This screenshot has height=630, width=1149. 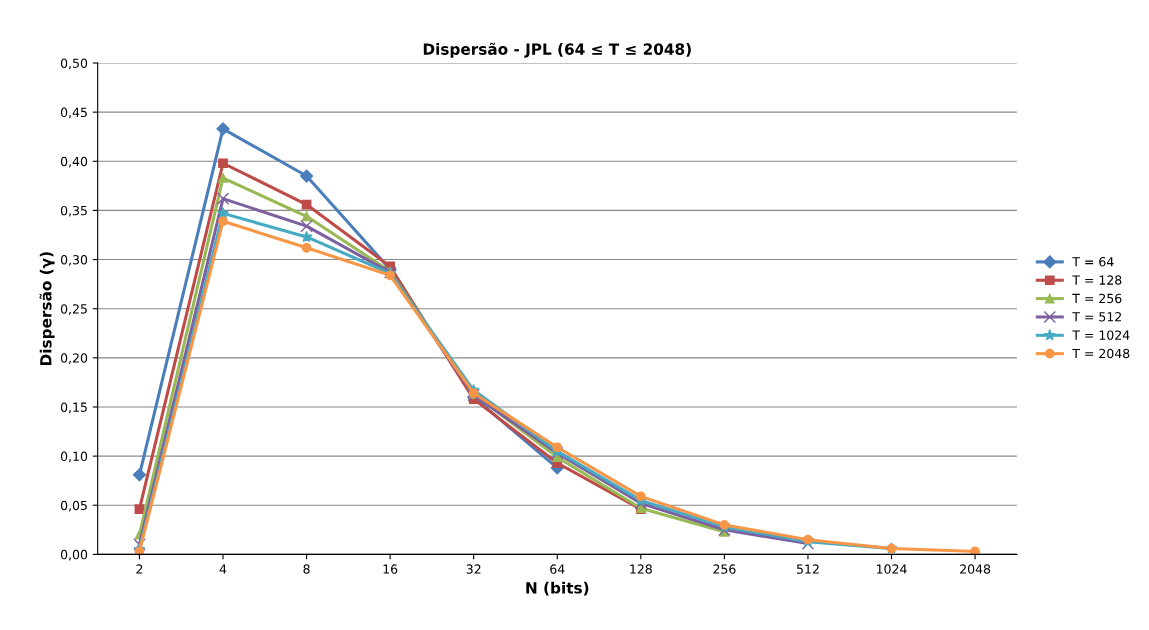 What do you see at coordinates (557, 50) in the screenshot?
I see `chart-title: Dispersão - JPL (64 ≤ T ≤ 2048)` at bounding box center [557, 50].